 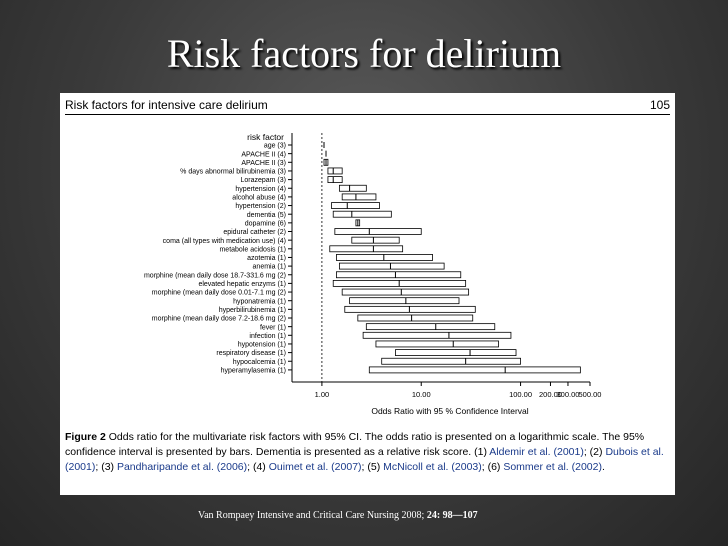 What do you see at coordinates (224, 241) in the screenshot?
I see `y-tick-label: coma (all types with medication use) (4)` at bounding box center [224, 241].